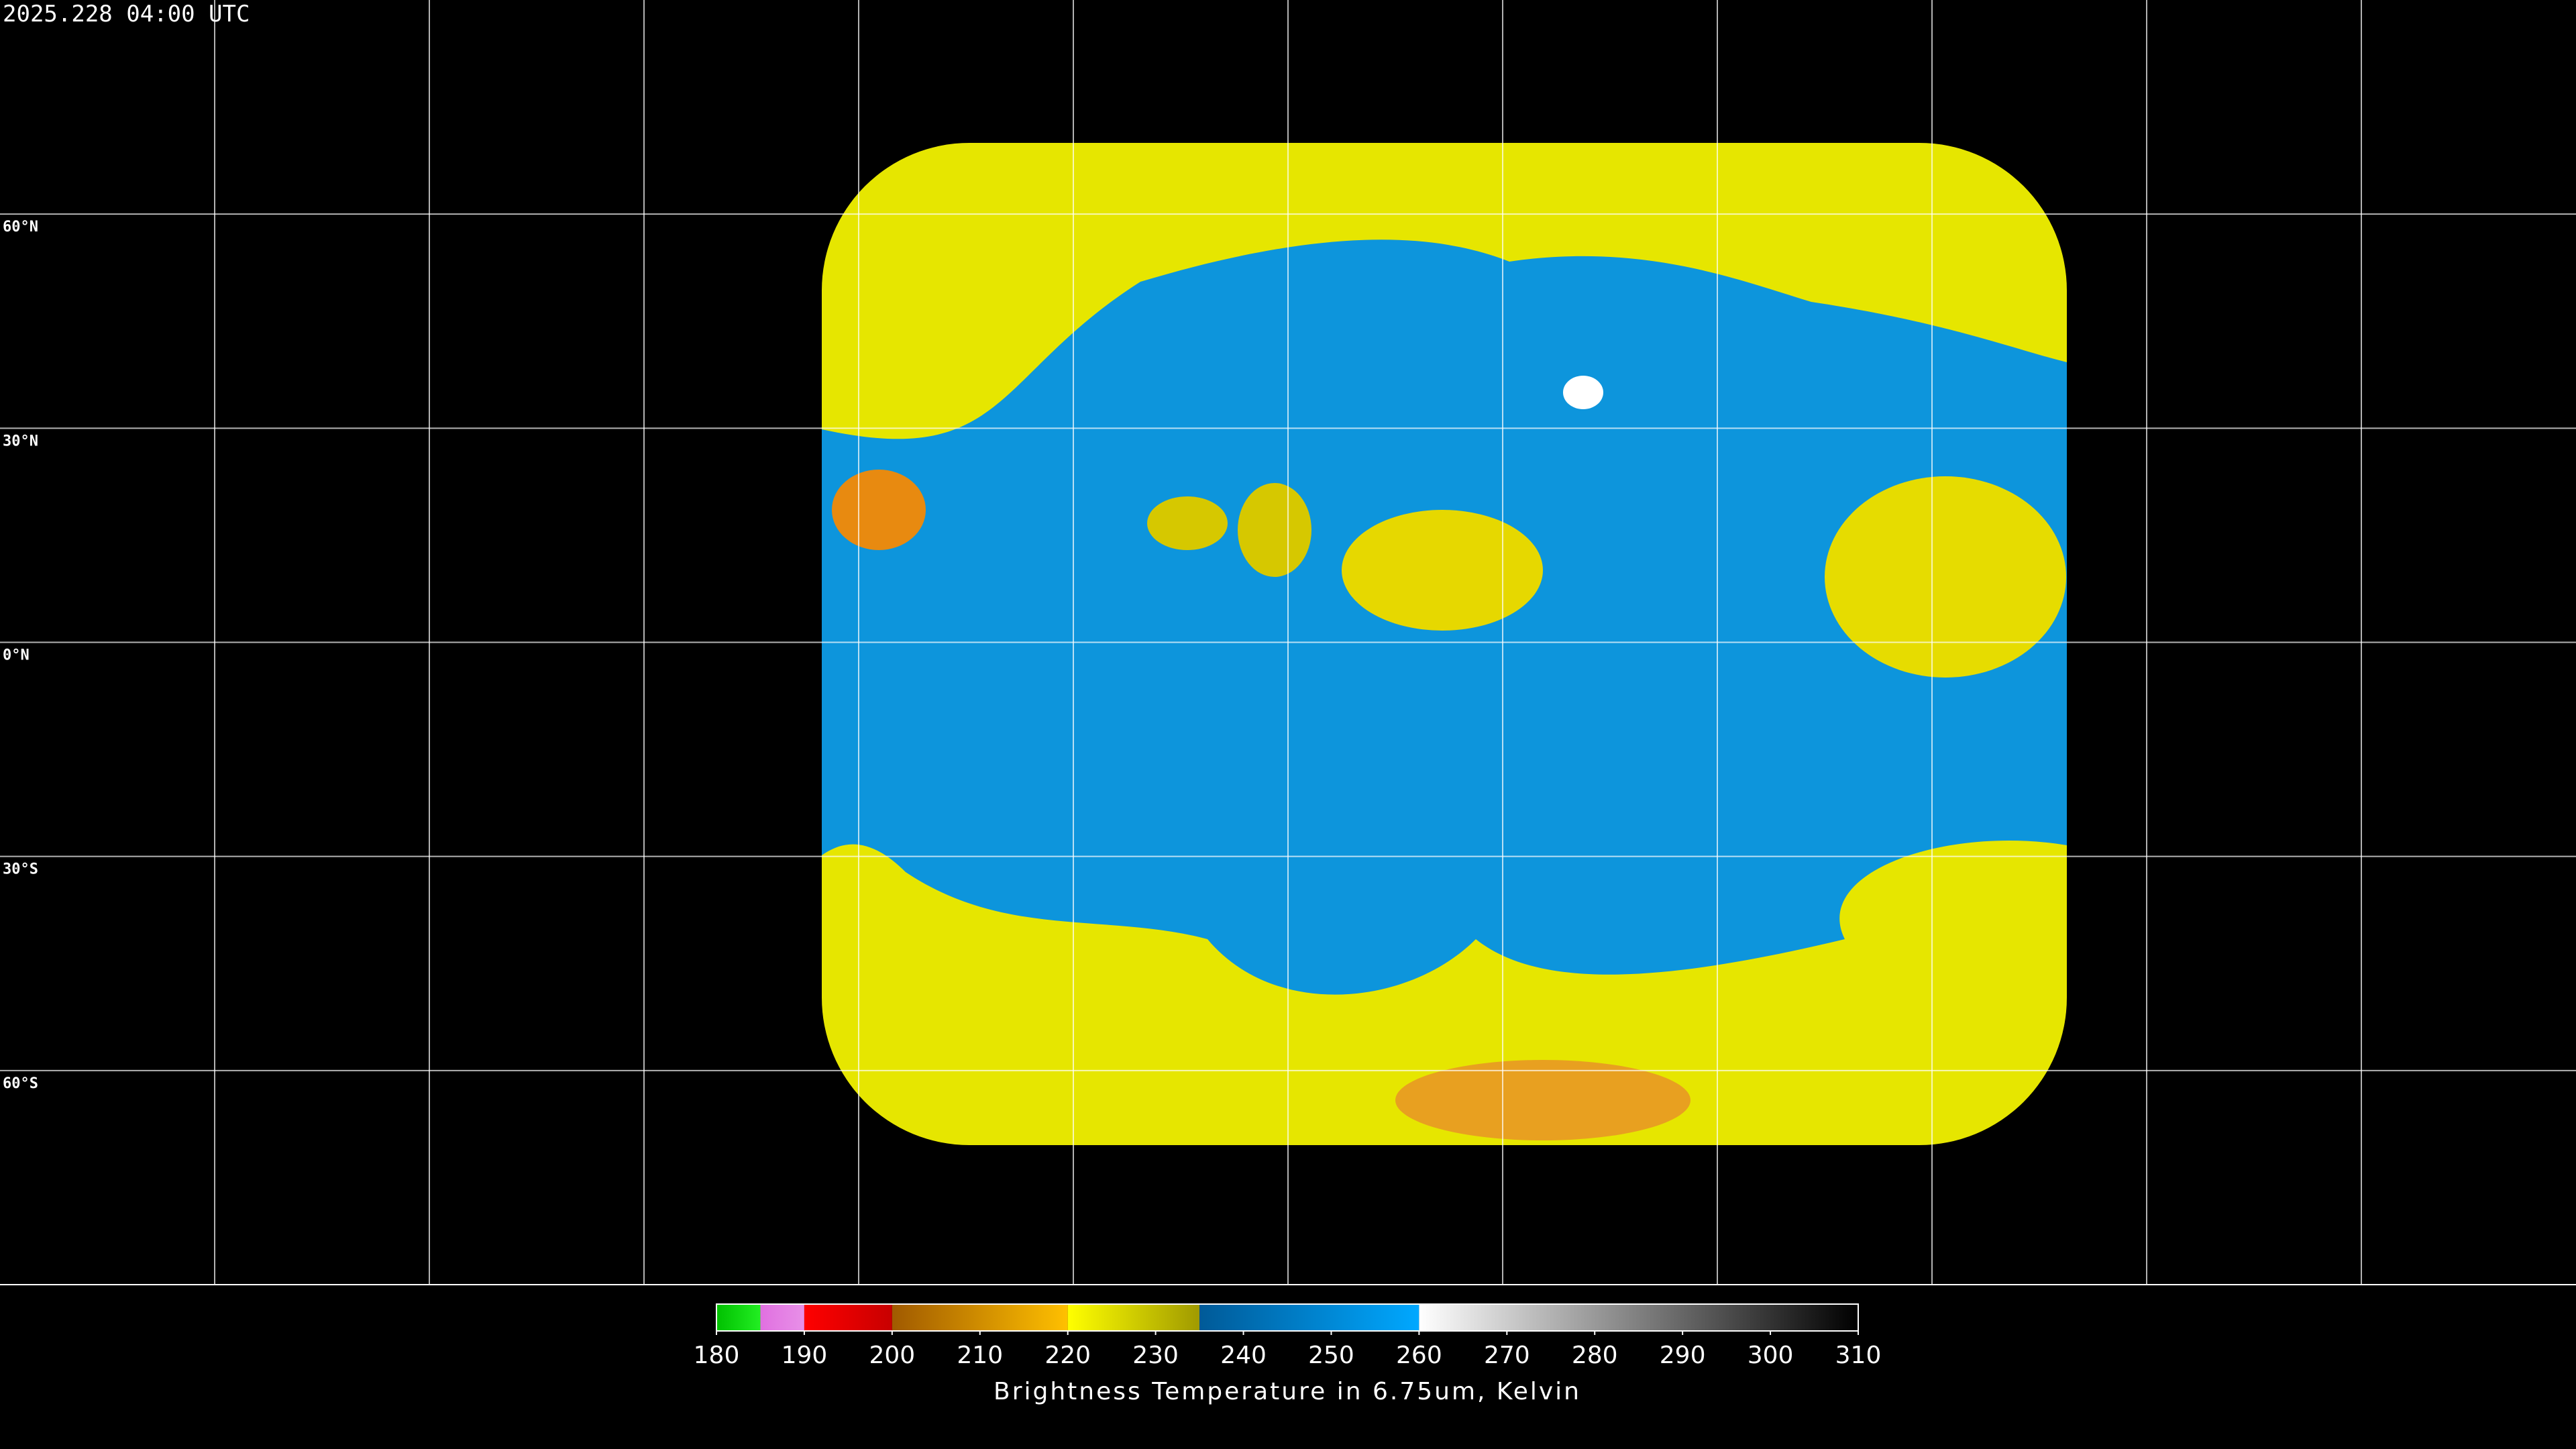 The height and width of the screenshot is (1449, 2576). What do you see at coordinates (20, 1083) in the screenshot?
I see `lat-label: 60°S` at bounding box center [20, 1083].